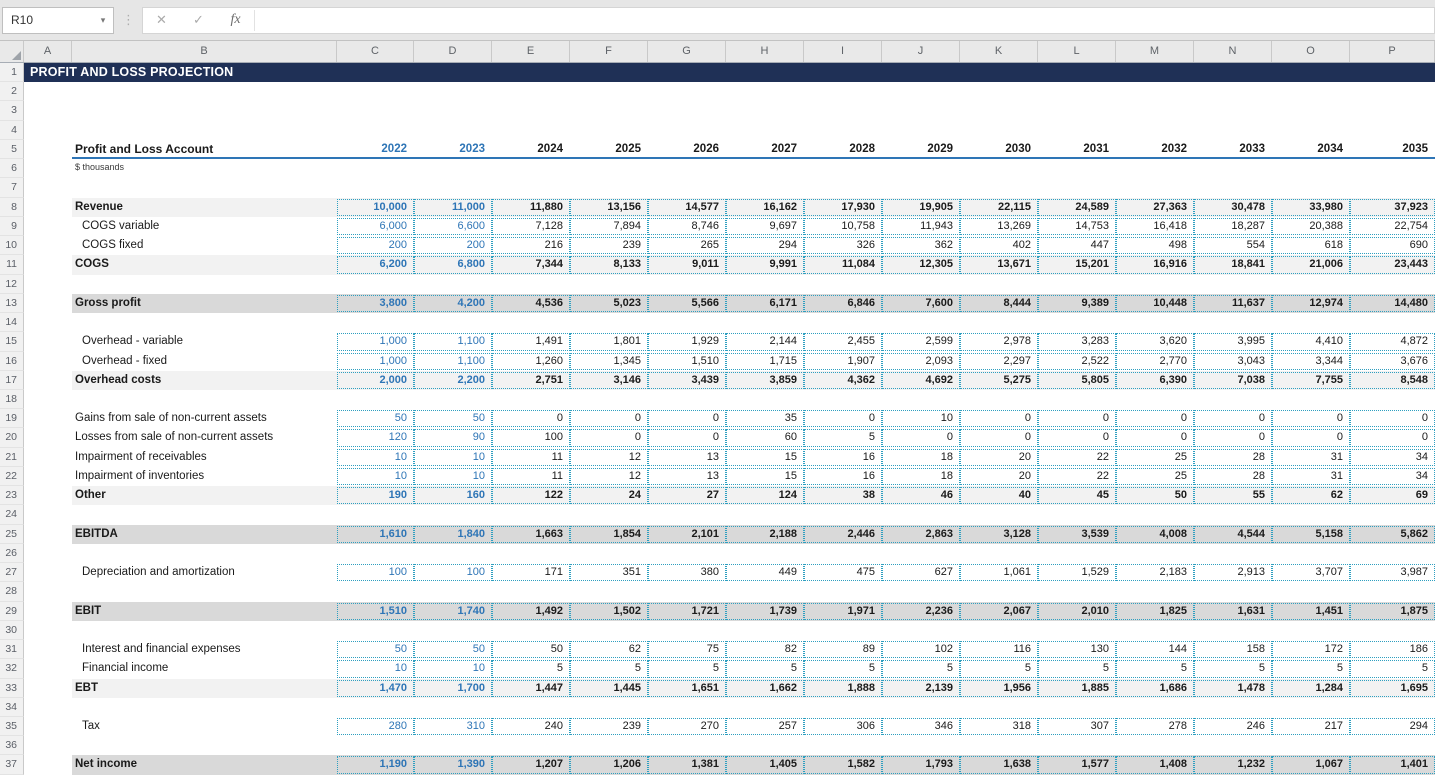 This screenshot has width=1435, height=776. Describe the element at coordinates (1077, 476) in the screenshot. I see `cell-L22: 22` at that location.